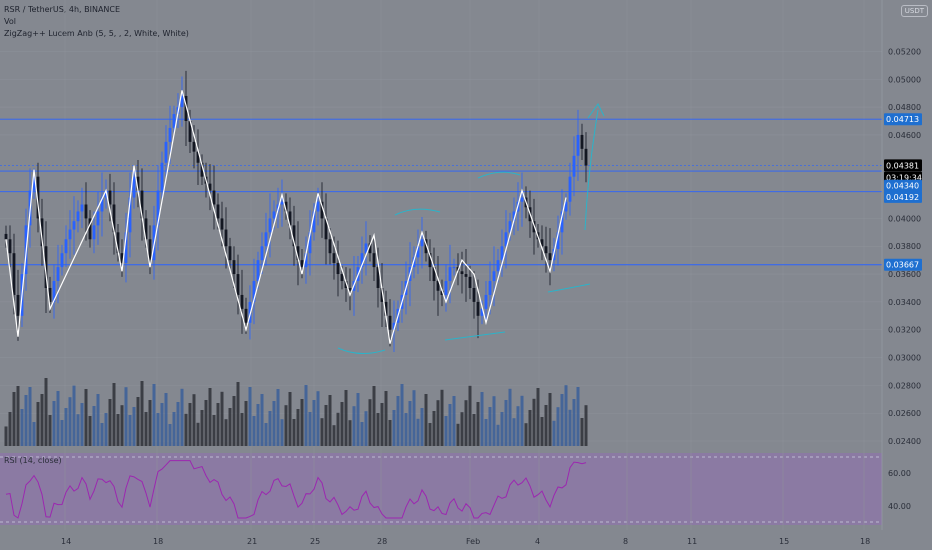 Image resolution: width=932 pixels, height=550 pixels. I want to click on projection-arc, so click(591, 170).